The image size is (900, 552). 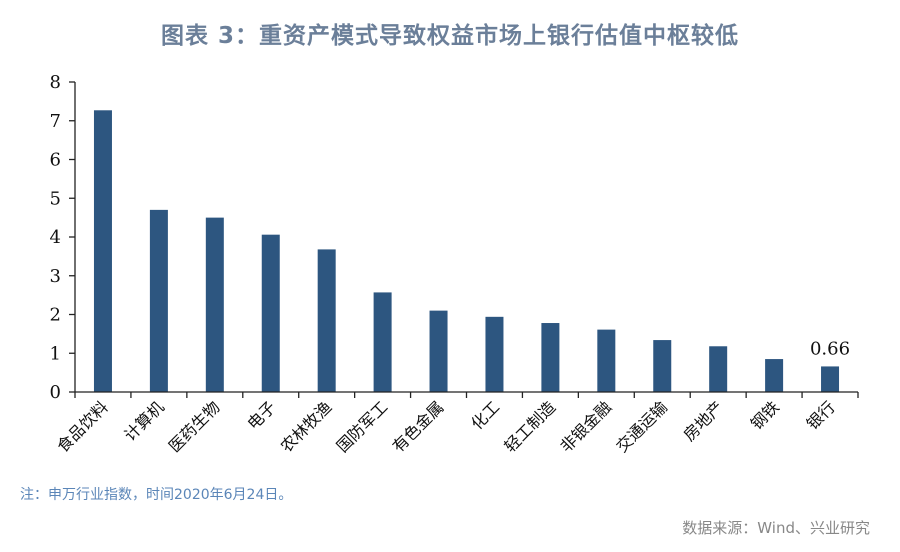 What do you see at coordinates (55, 237) in the screenshot?
I see `y-tick-label: 4` at bounding box center [55, 237].